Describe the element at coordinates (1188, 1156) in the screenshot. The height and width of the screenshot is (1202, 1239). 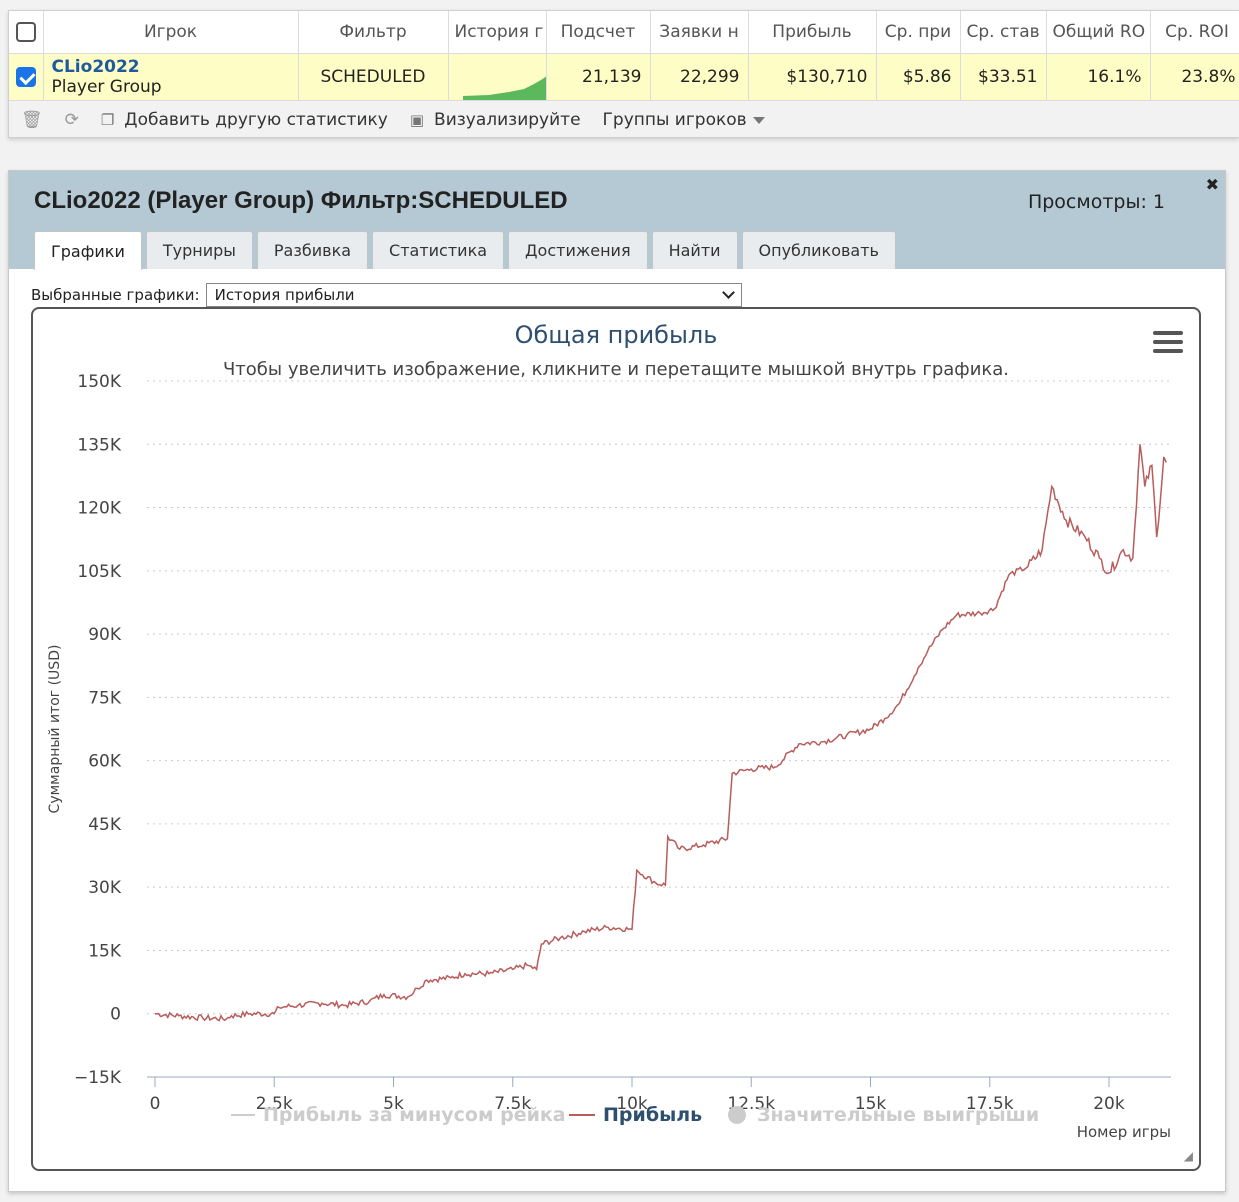
I see `resize-handle-icon: ◢` at that location.